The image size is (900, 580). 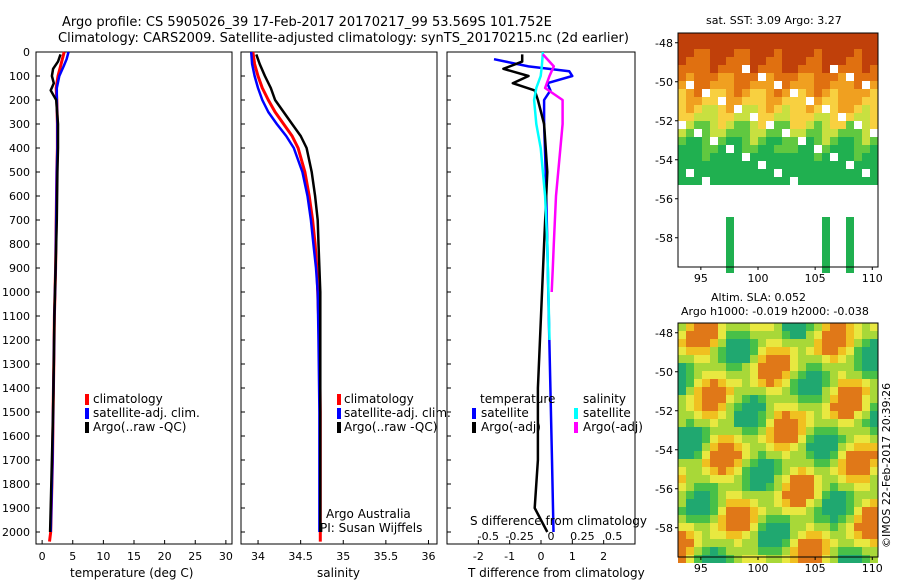 I want to click on credit-pi: PI: Susan Wijffels, so click(x=371, y=528).